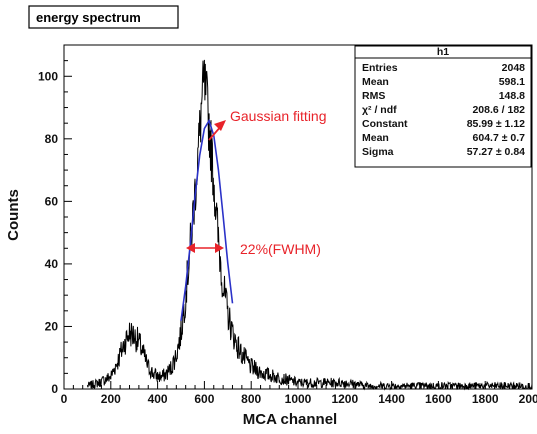  Describe the element at coordinates (344, 399) in the screenshot. I see `x-tick-label: 1200` at that location.